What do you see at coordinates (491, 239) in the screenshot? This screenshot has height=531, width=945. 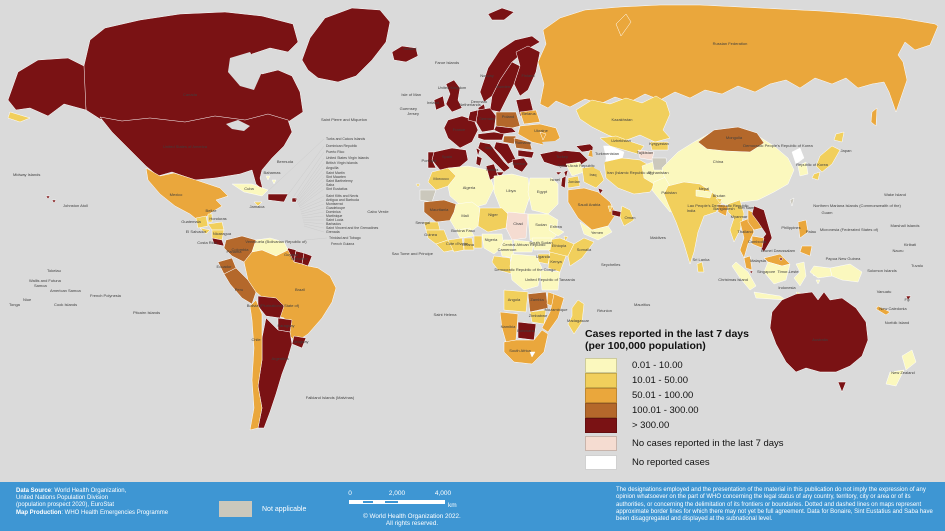 I see `map-label: Nigeria` at bounding box center [491, 239].